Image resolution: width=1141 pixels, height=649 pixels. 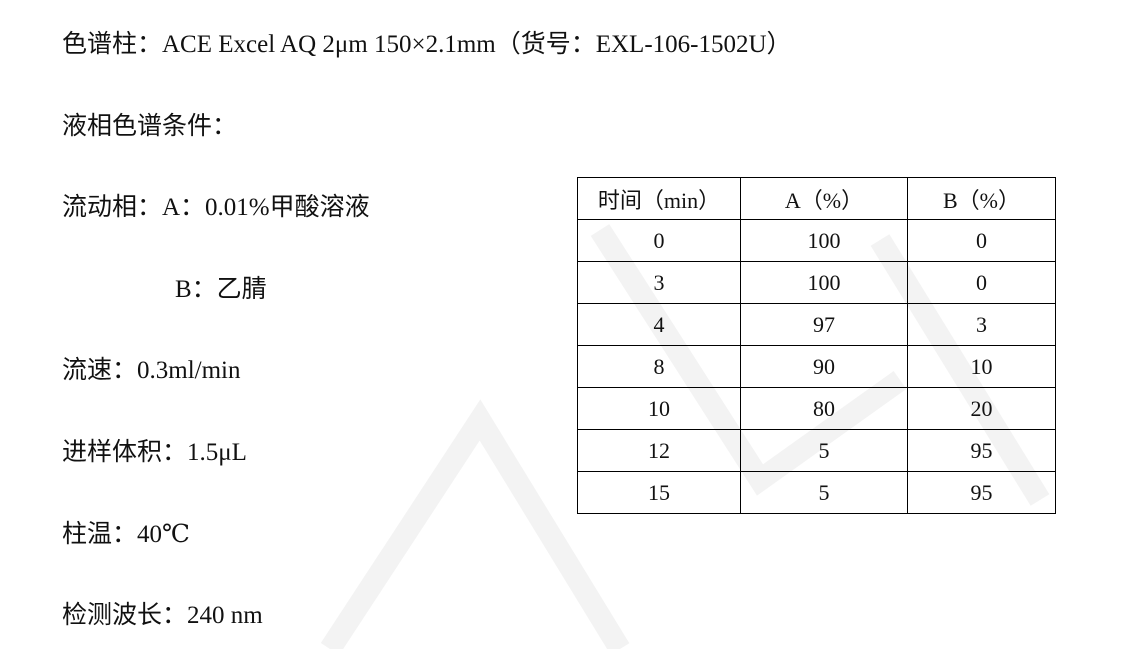 What do you see at coordinates (824, 324) in the screenshot?
I see `cell-a: 97` at bounding box center [824, 324].